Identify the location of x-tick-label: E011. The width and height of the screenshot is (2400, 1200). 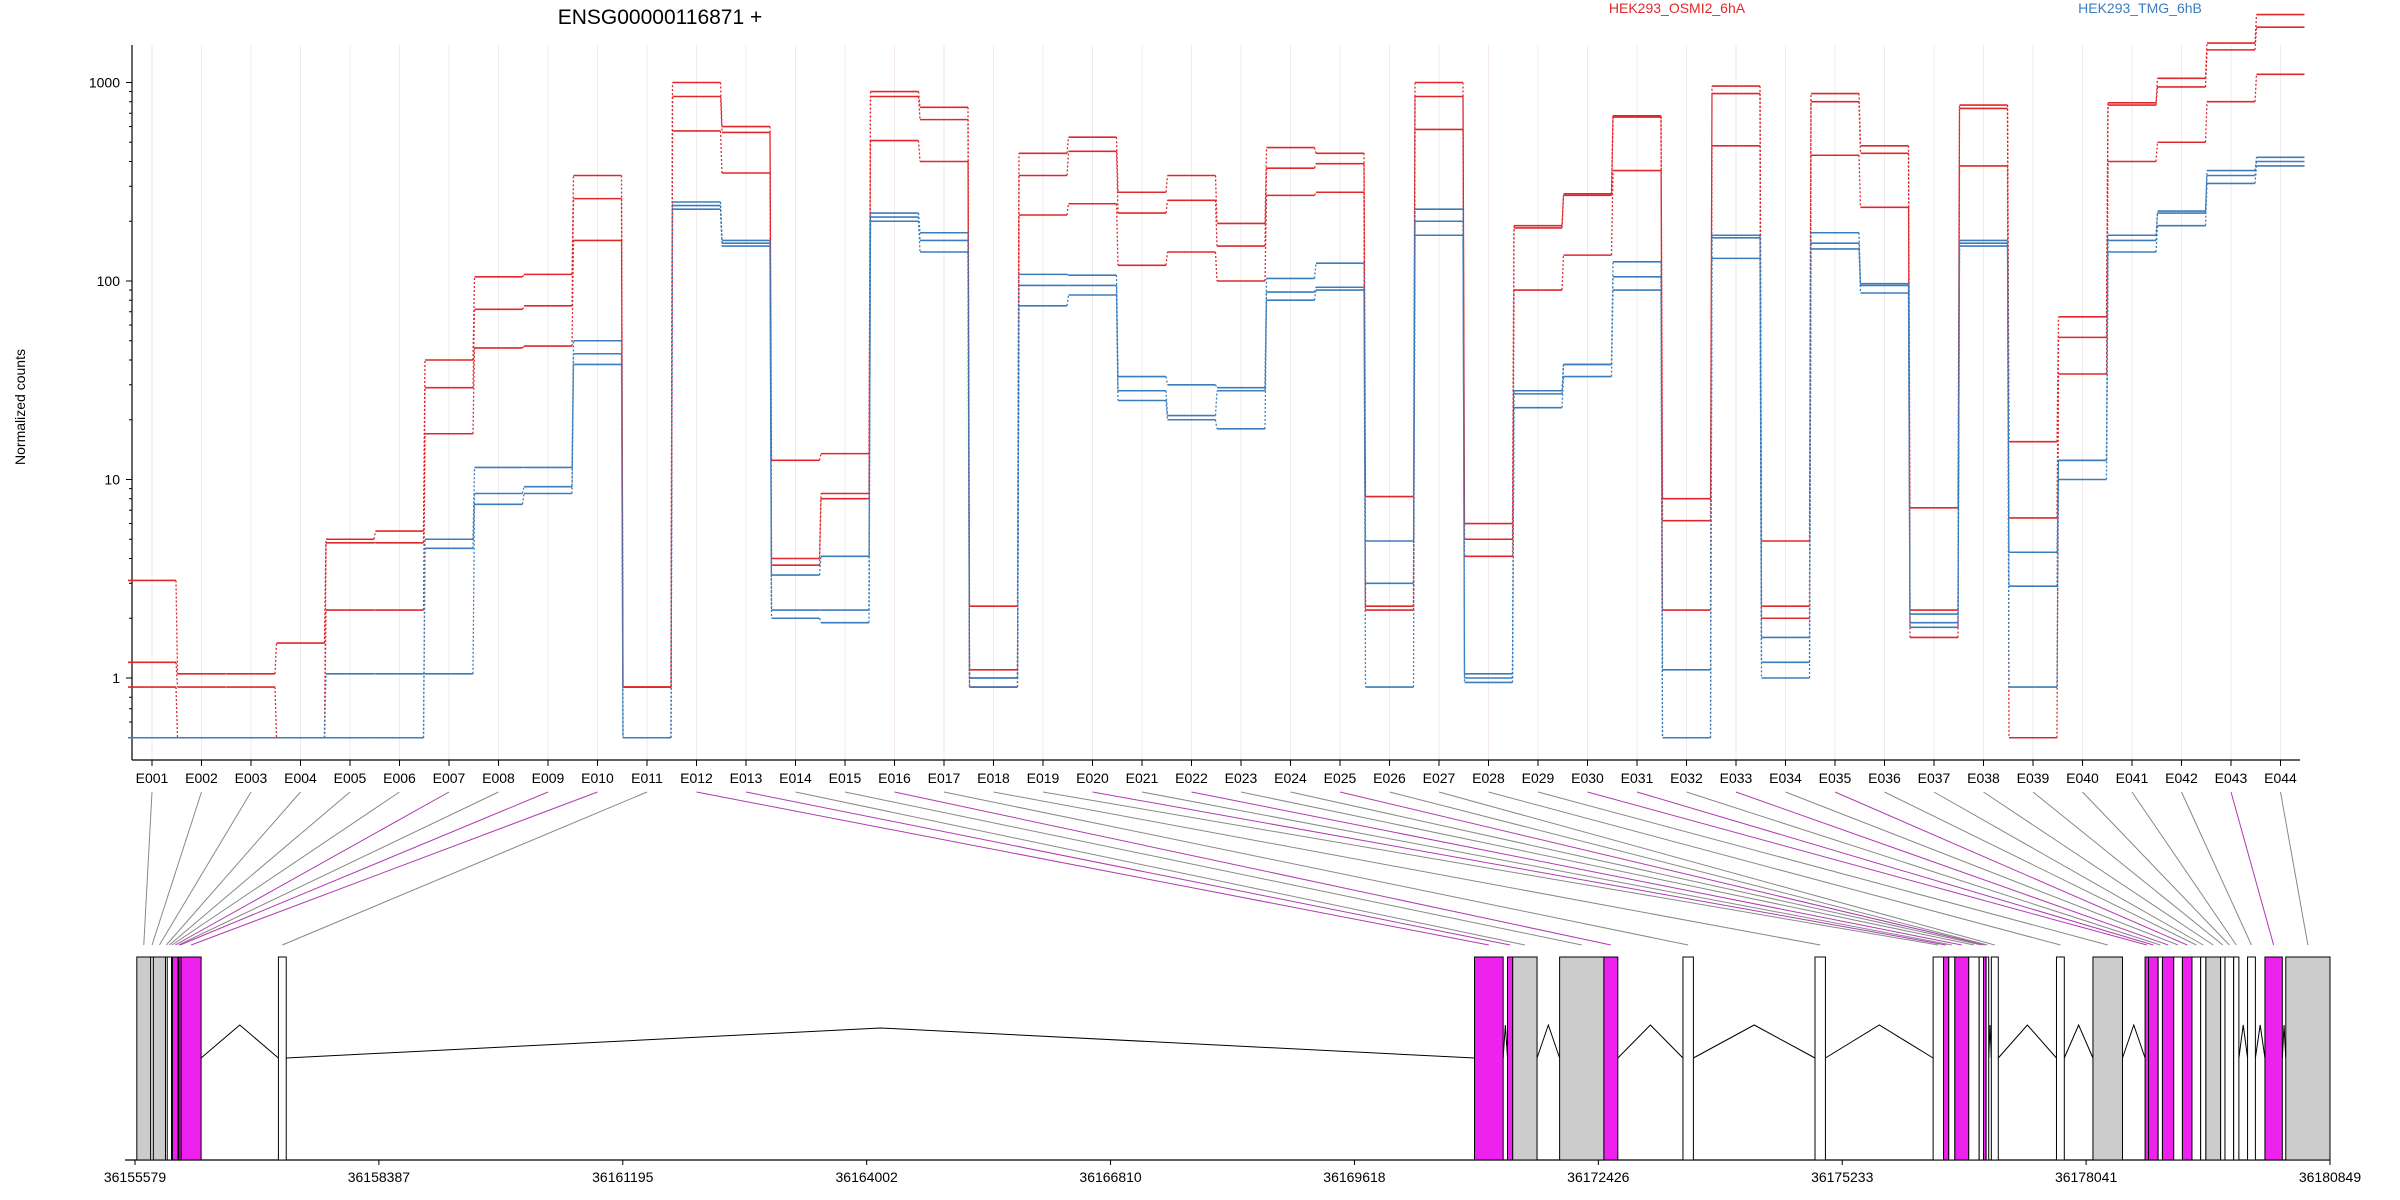
(647, 778).